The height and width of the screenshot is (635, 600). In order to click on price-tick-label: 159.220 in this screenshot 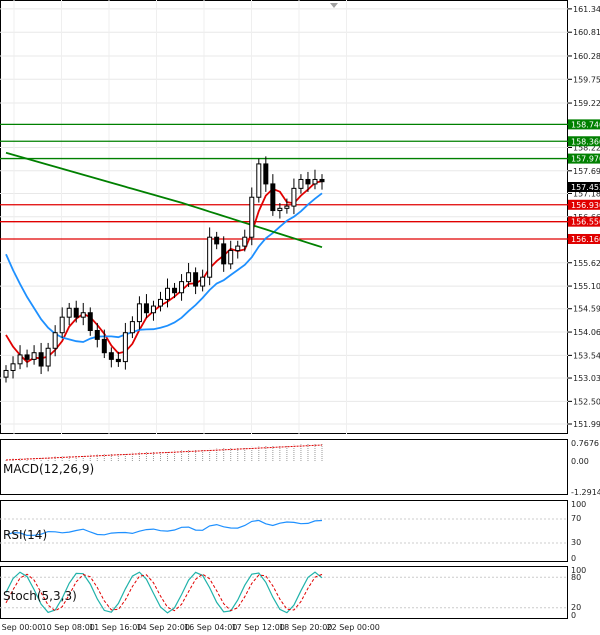, I will do `click(586, 103)`.